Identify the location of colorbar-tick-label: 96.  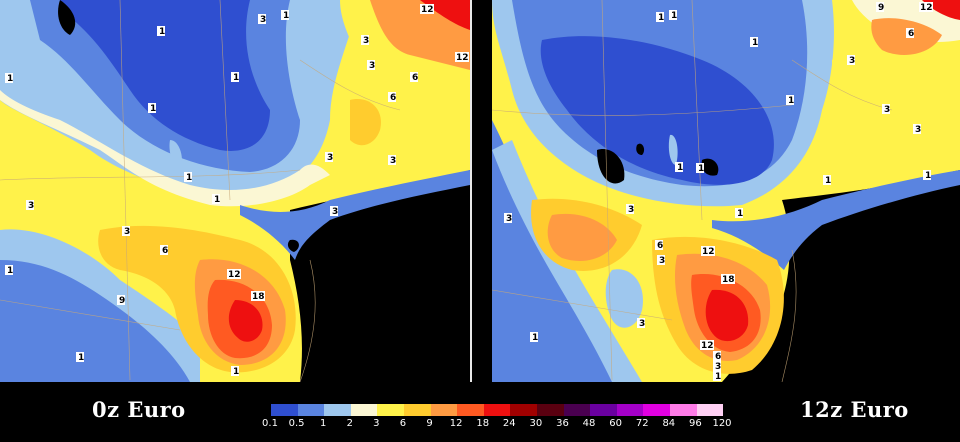
(695, 423).